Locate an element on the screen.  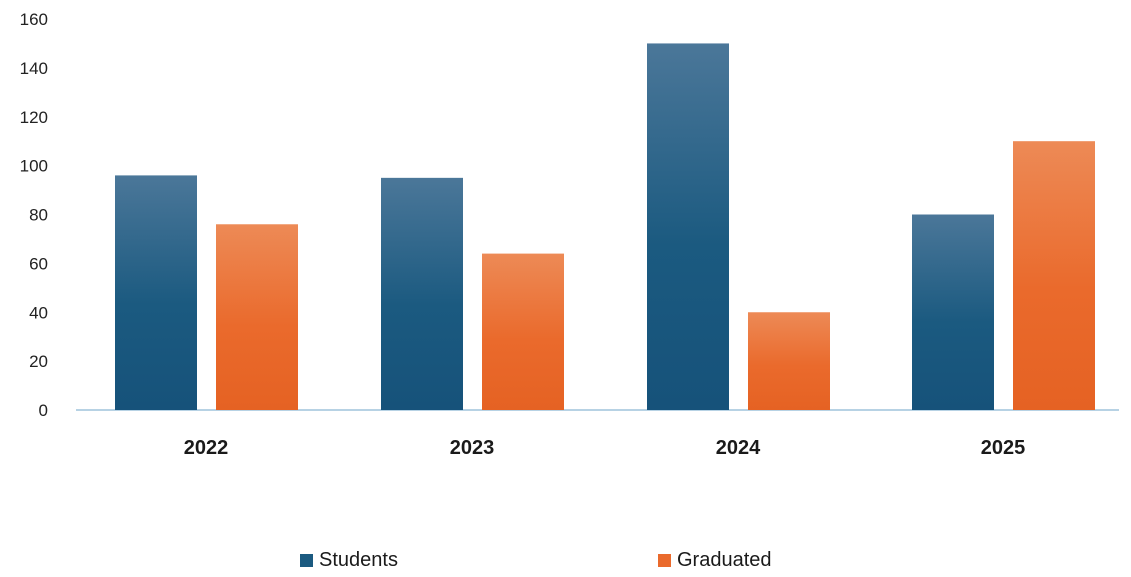
bar-graduated-2025 is located at coordinates (1054, 275).